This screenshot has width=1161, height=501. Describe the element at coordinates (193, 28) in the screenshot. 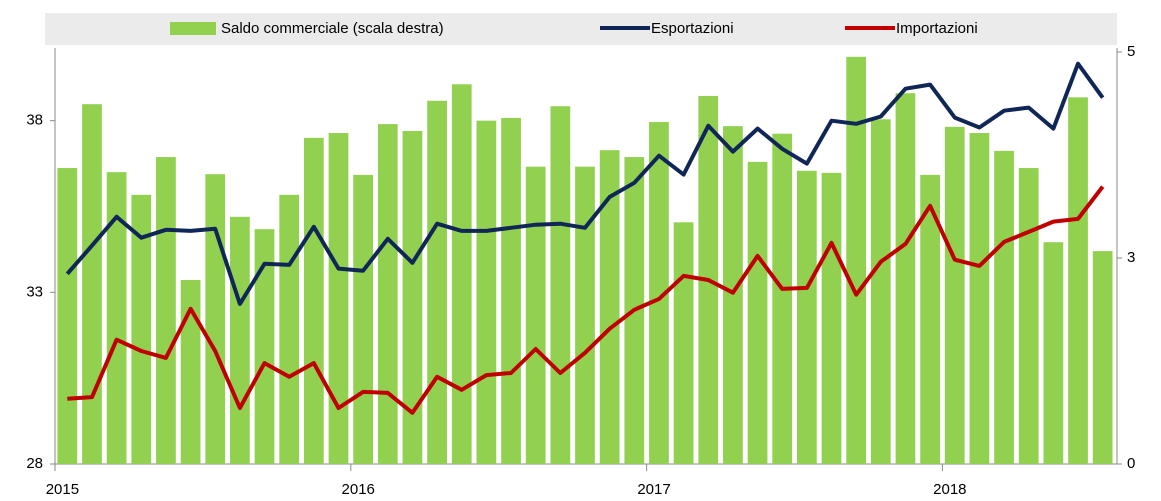

I see `legend-swatch` at that location.